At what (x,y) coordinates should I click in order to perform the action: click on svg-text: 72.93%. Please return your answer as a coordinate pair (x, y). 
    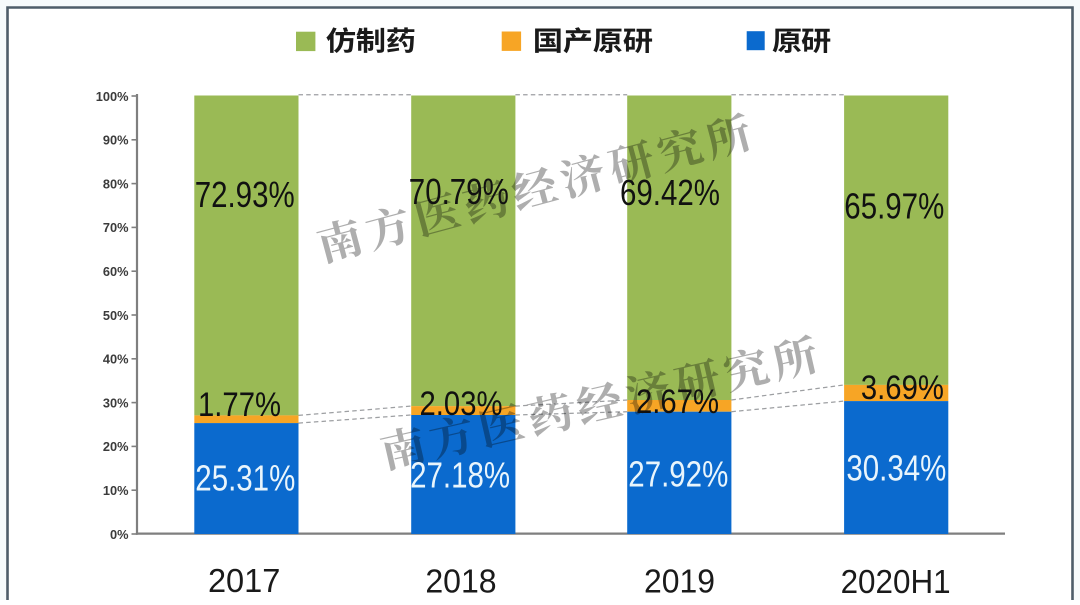
    Looking at the image, I should click on (245, 194).